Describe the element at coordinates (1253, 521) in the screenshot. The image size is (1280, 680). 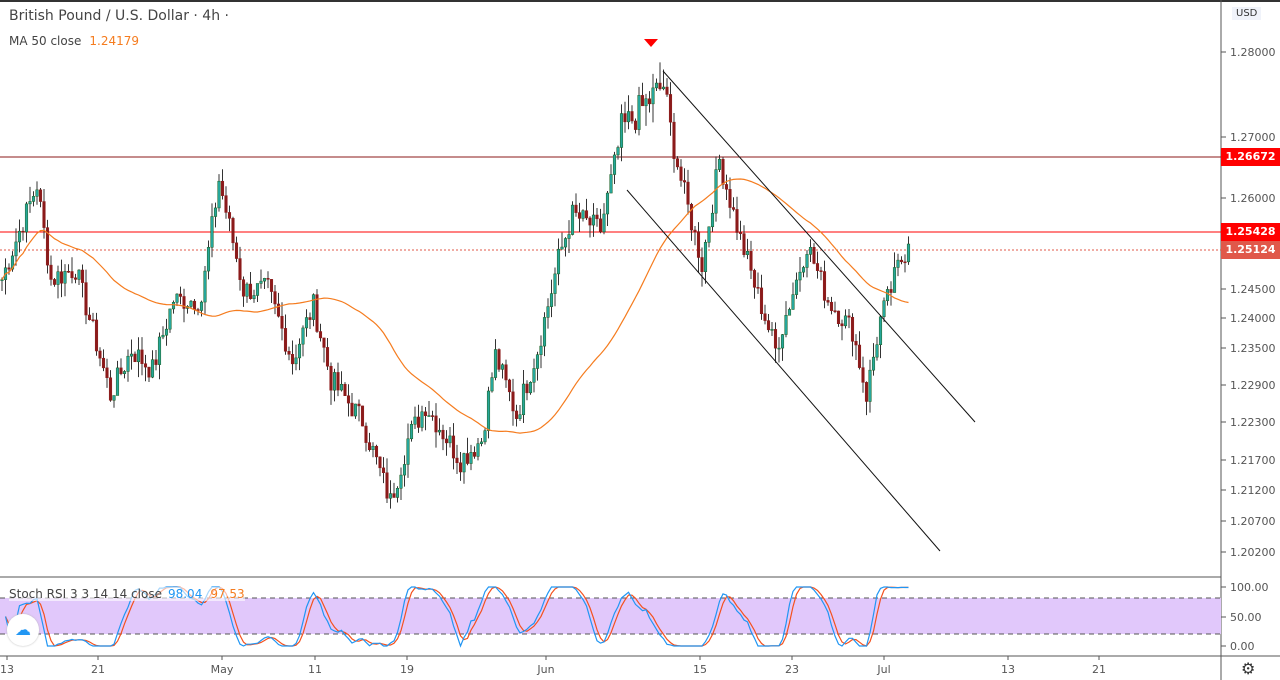
I see `y-tick-label: 1.20700` at that location.